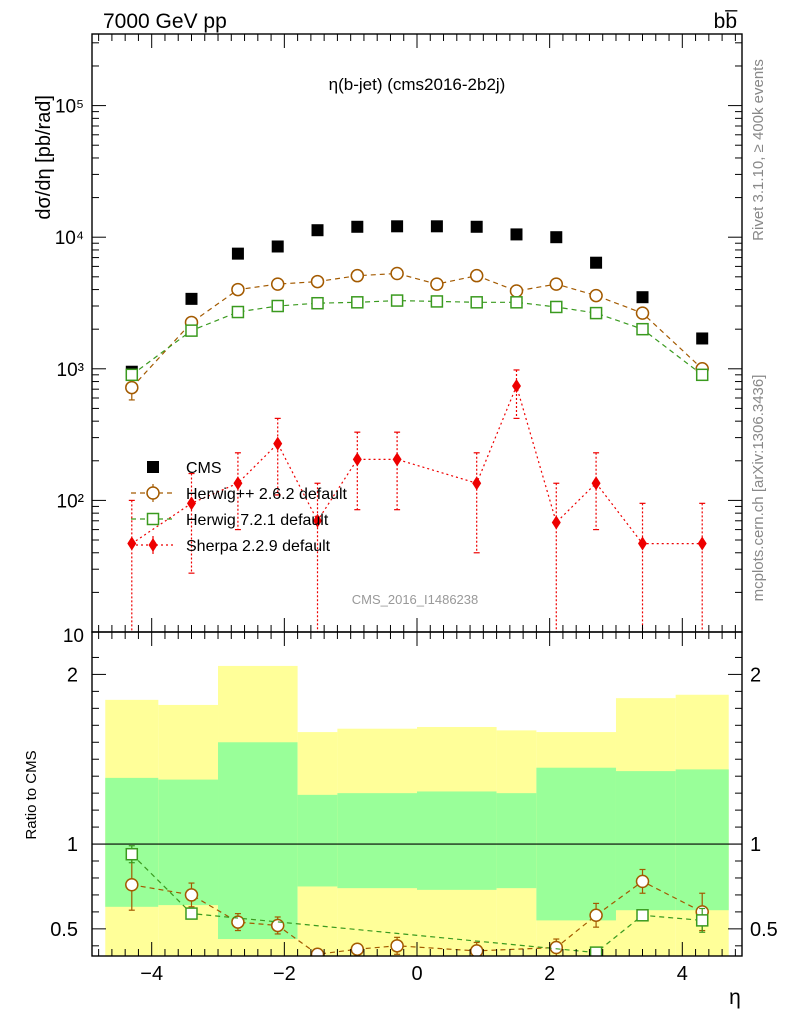  Describe the element at coordinates (258, 546) in the screenshot. I see `sherpa-legend-label: Sherpa 2.2.9 default` at that location.